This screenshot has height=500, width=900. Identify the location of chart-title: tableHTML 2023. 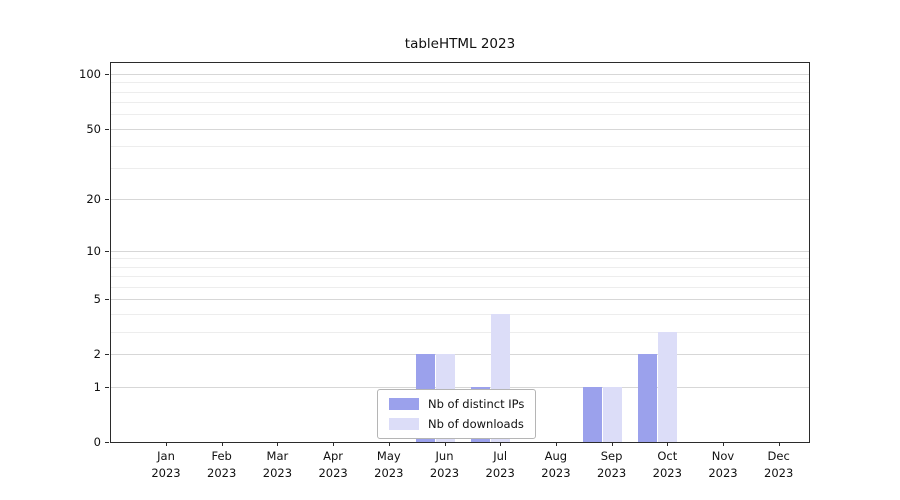
(460, 44).